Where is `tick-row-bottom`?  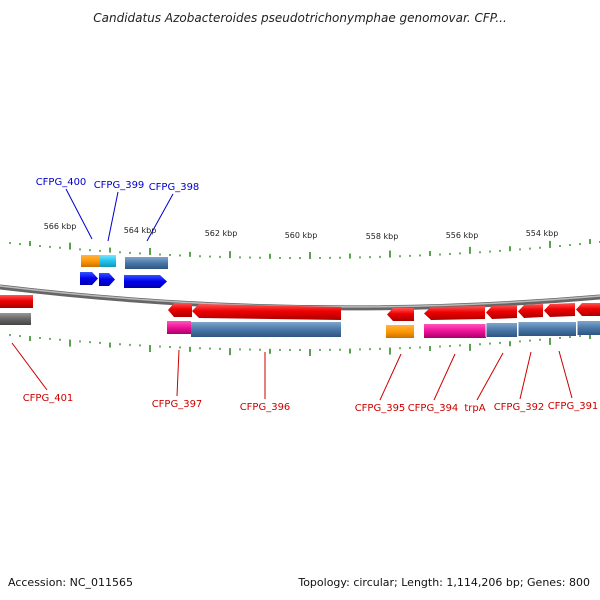 tick-row-bottom is located at coordinates (304, 344).